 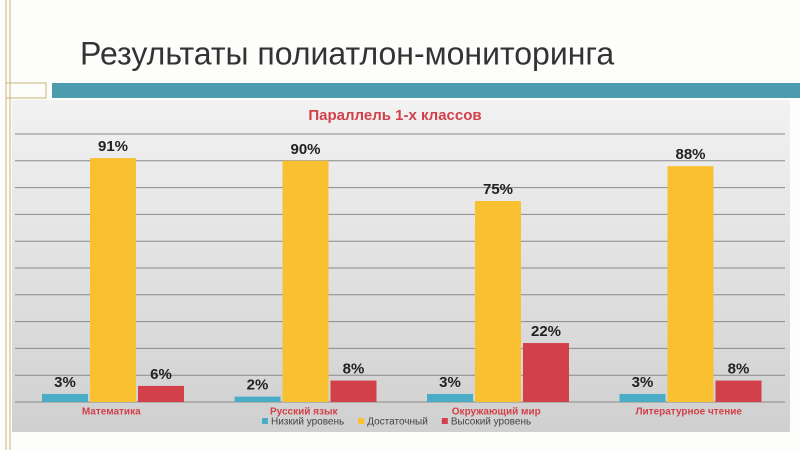 I want to click on x-tick-label: Математика, so click(x=111, y=412).